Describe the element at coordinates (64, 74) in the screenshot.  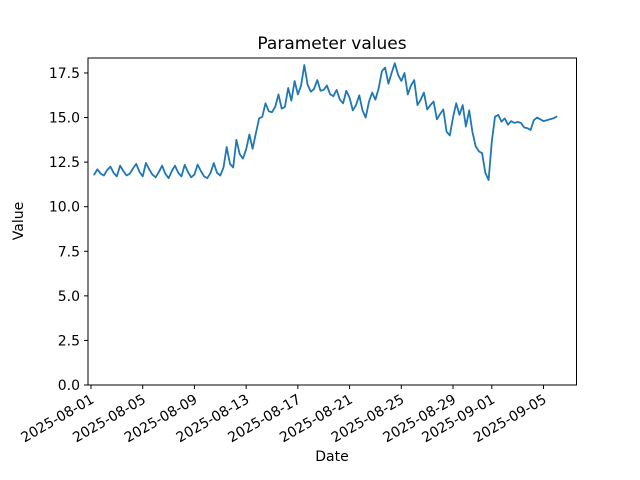
I see `y-tick-label: 17.5` at that location.